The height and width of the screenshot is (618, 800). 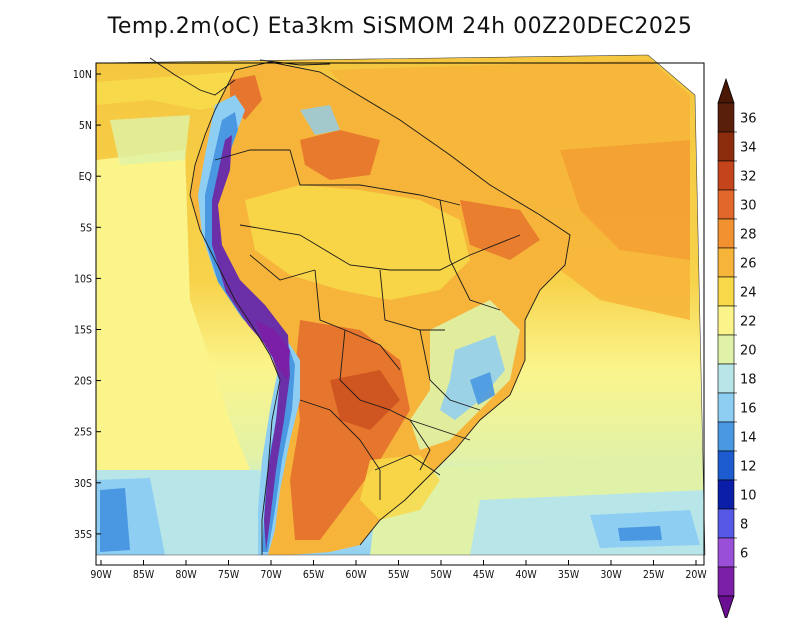 I want to click on colorbar-label: 28, so click(x=748, y=235).